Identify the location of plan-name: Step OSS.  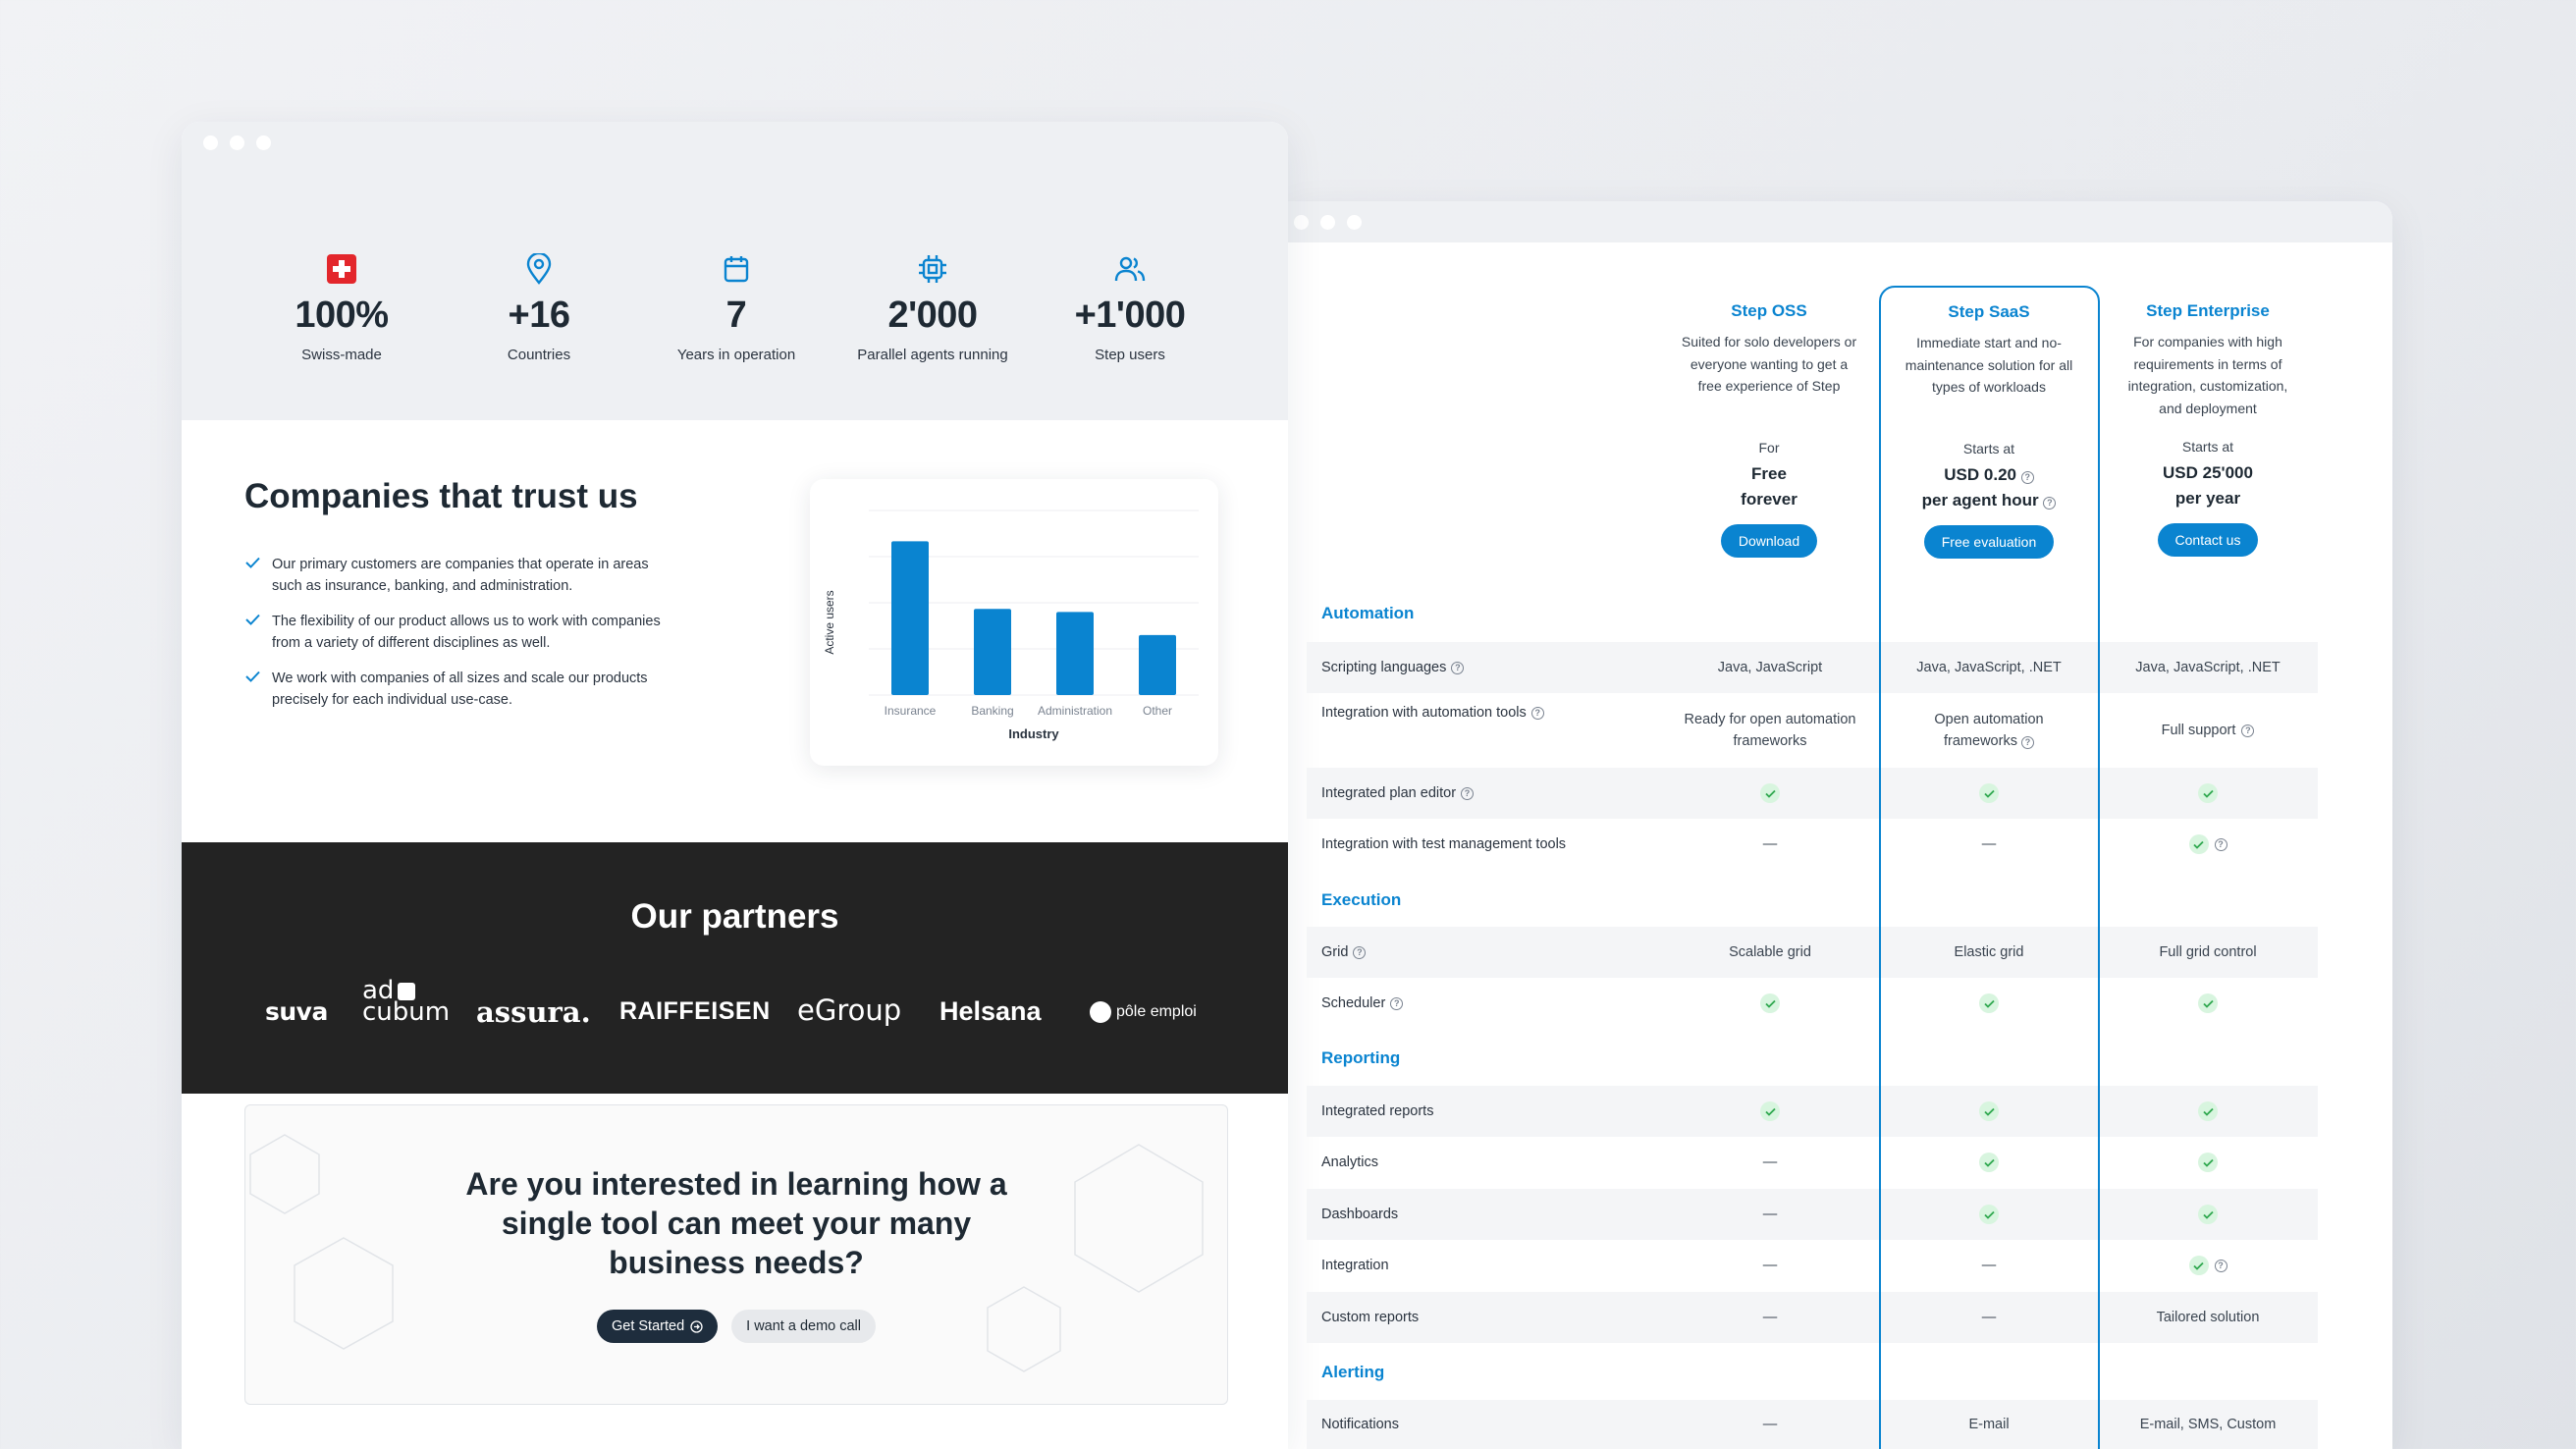
(1769, 310).